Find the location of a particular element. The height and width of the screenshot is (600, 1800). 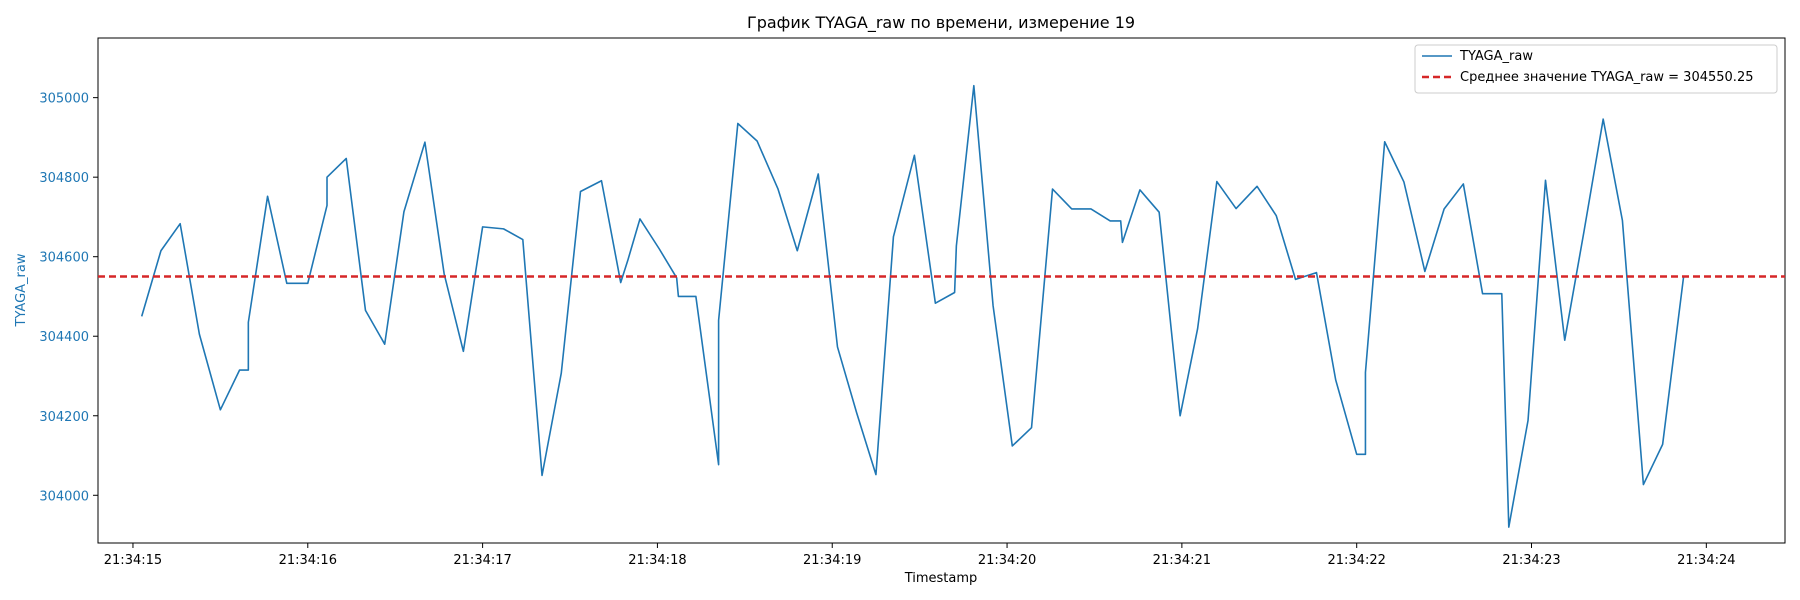

legend-series-label: TYAGA_raw is located at coordinates (1496, 56).